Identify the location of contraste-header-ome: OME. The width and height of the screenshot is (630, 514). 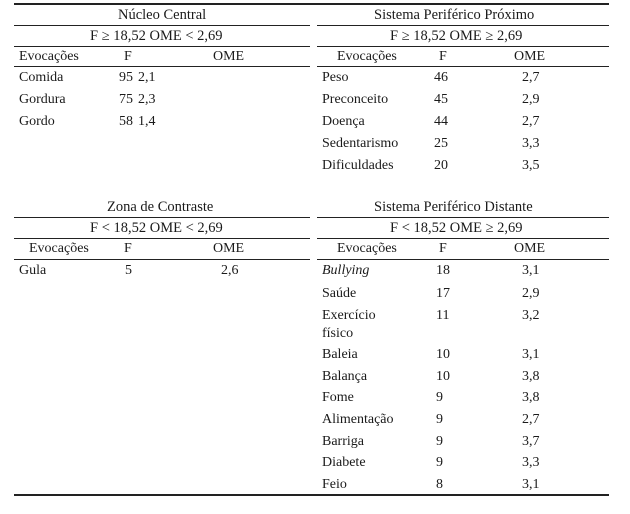
(228, 249).